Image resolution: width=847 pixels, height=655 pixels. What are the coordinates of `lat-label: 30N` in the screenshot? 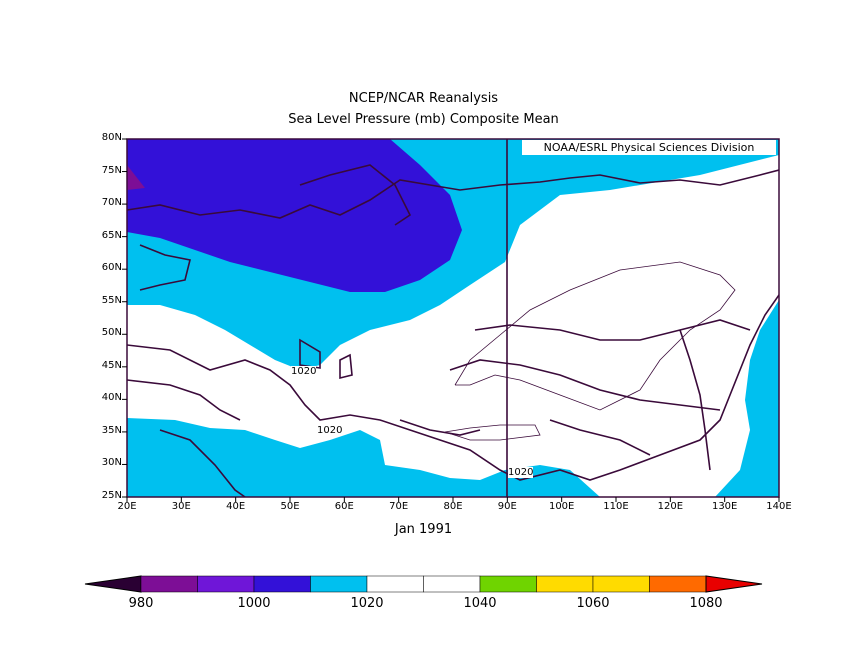 It's located at (111, 463).